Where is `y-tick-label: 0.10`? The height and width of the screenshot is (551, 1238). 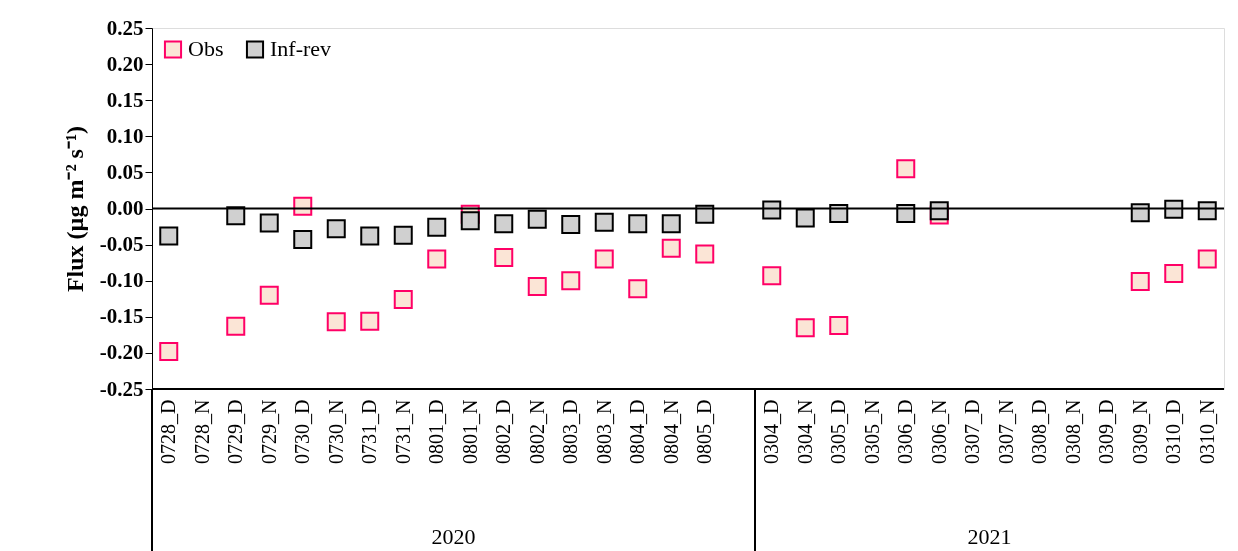 y-tick-label: 0.10 is located at coordinates (125, 135).